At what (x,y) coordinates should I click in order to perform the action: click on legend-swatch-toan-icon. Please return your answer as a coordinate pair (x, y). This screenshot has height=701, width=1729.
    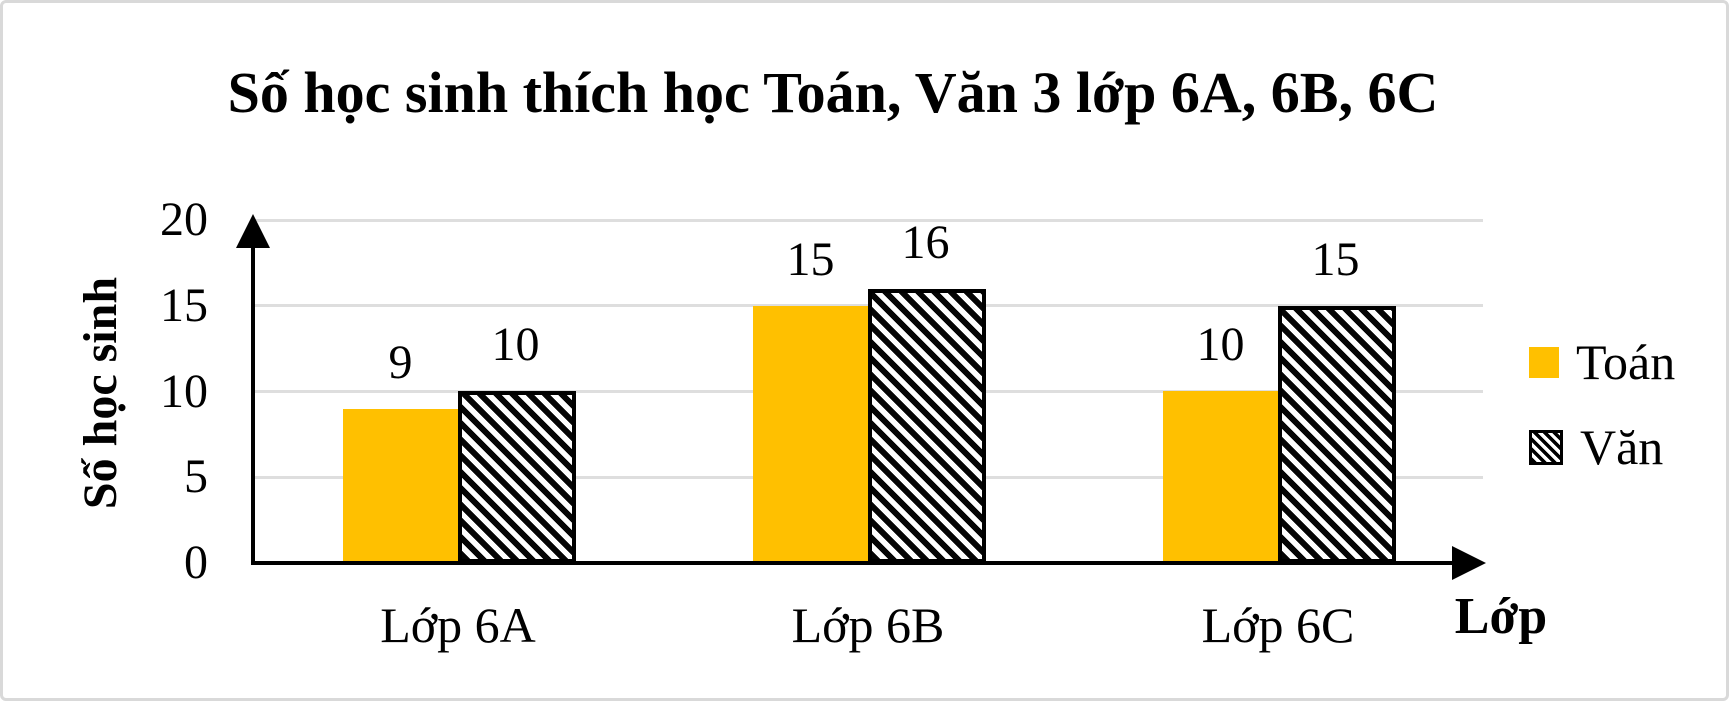
    Looking at the image, I should click on (1544, 362).